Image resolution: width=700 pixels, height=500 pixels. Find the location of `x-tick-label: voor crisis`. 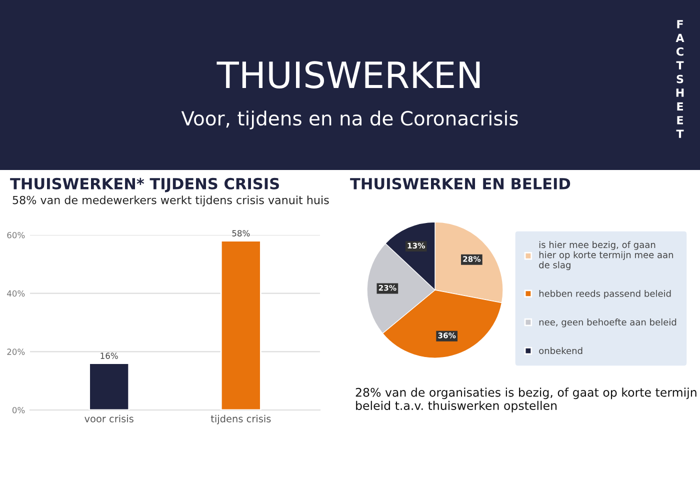

x-tick-label: voor crisis is located at coordinates (109, 418).